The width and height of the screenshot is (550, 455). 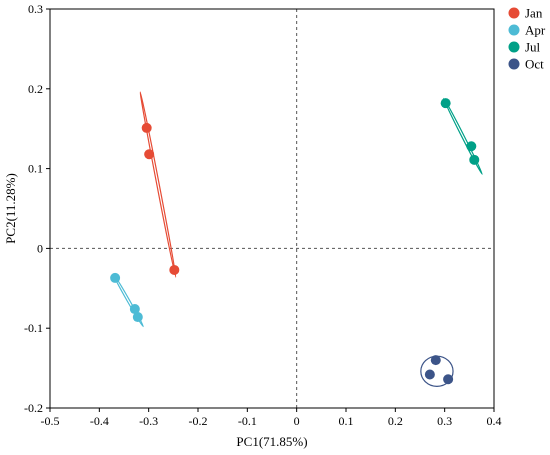 What do you see at coordinates (297, 421) in the screenshot?
I see `x-tick-label: 0` at bounding box center [297, 421].